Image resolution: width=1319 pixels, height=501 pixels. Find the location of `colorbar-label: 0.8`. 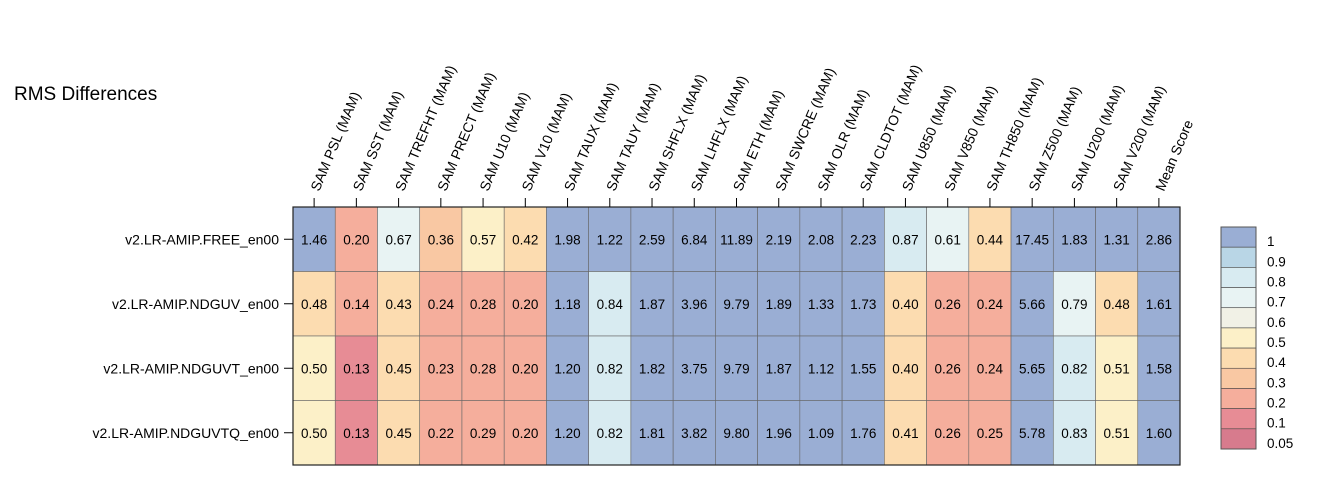

colorbar-label: 0.8 is located at coordinates (1276, 281).